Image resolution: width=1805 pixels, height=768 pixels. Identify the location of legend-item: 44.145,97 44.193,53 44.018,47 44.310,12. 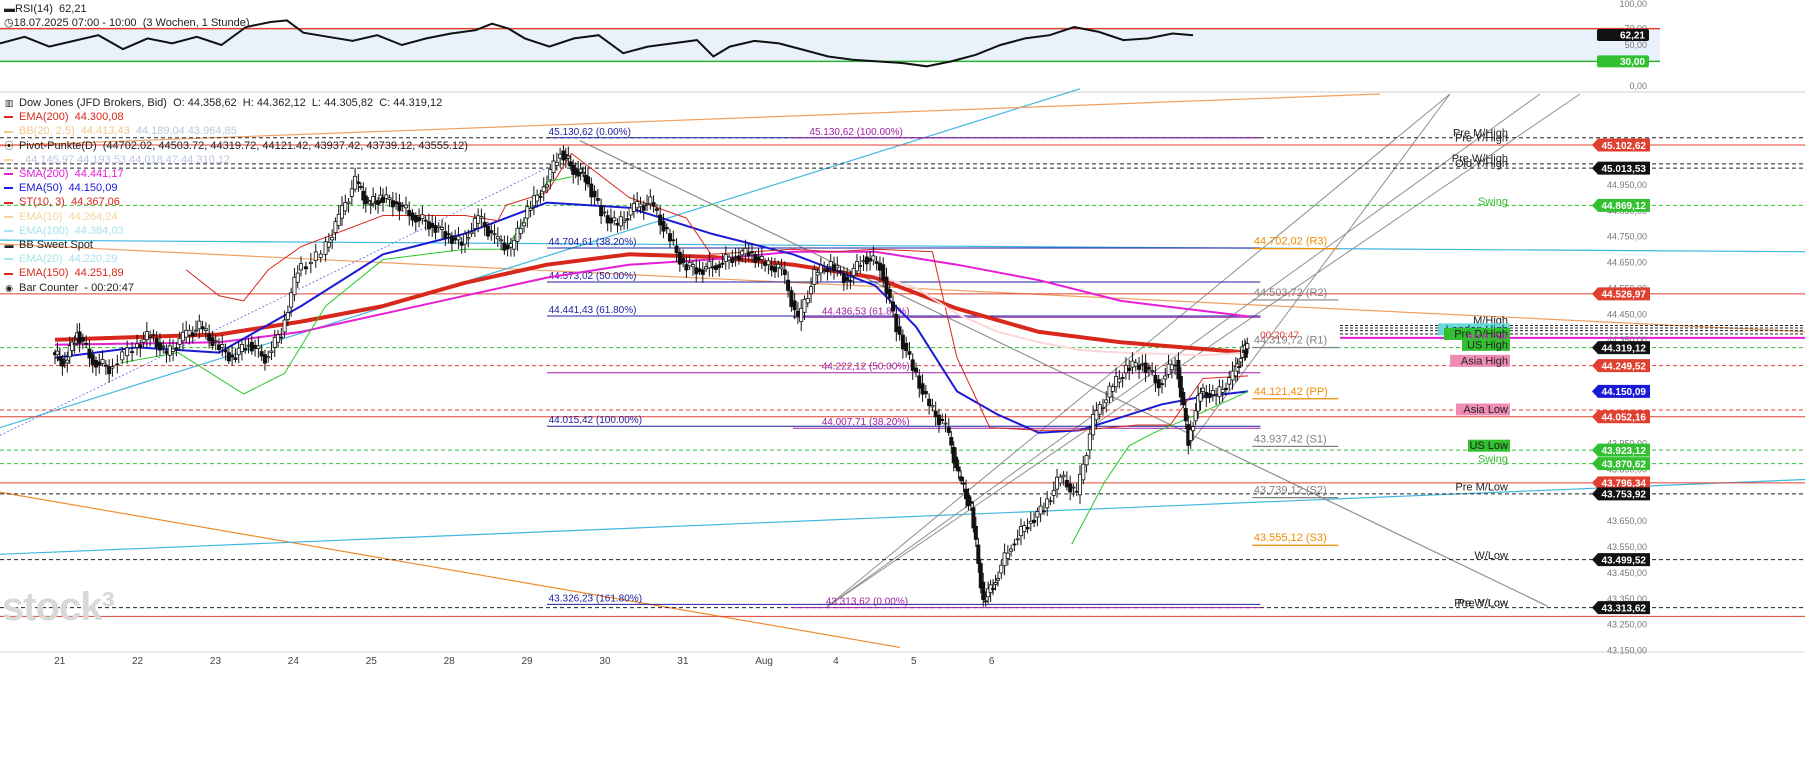
(236, 160).